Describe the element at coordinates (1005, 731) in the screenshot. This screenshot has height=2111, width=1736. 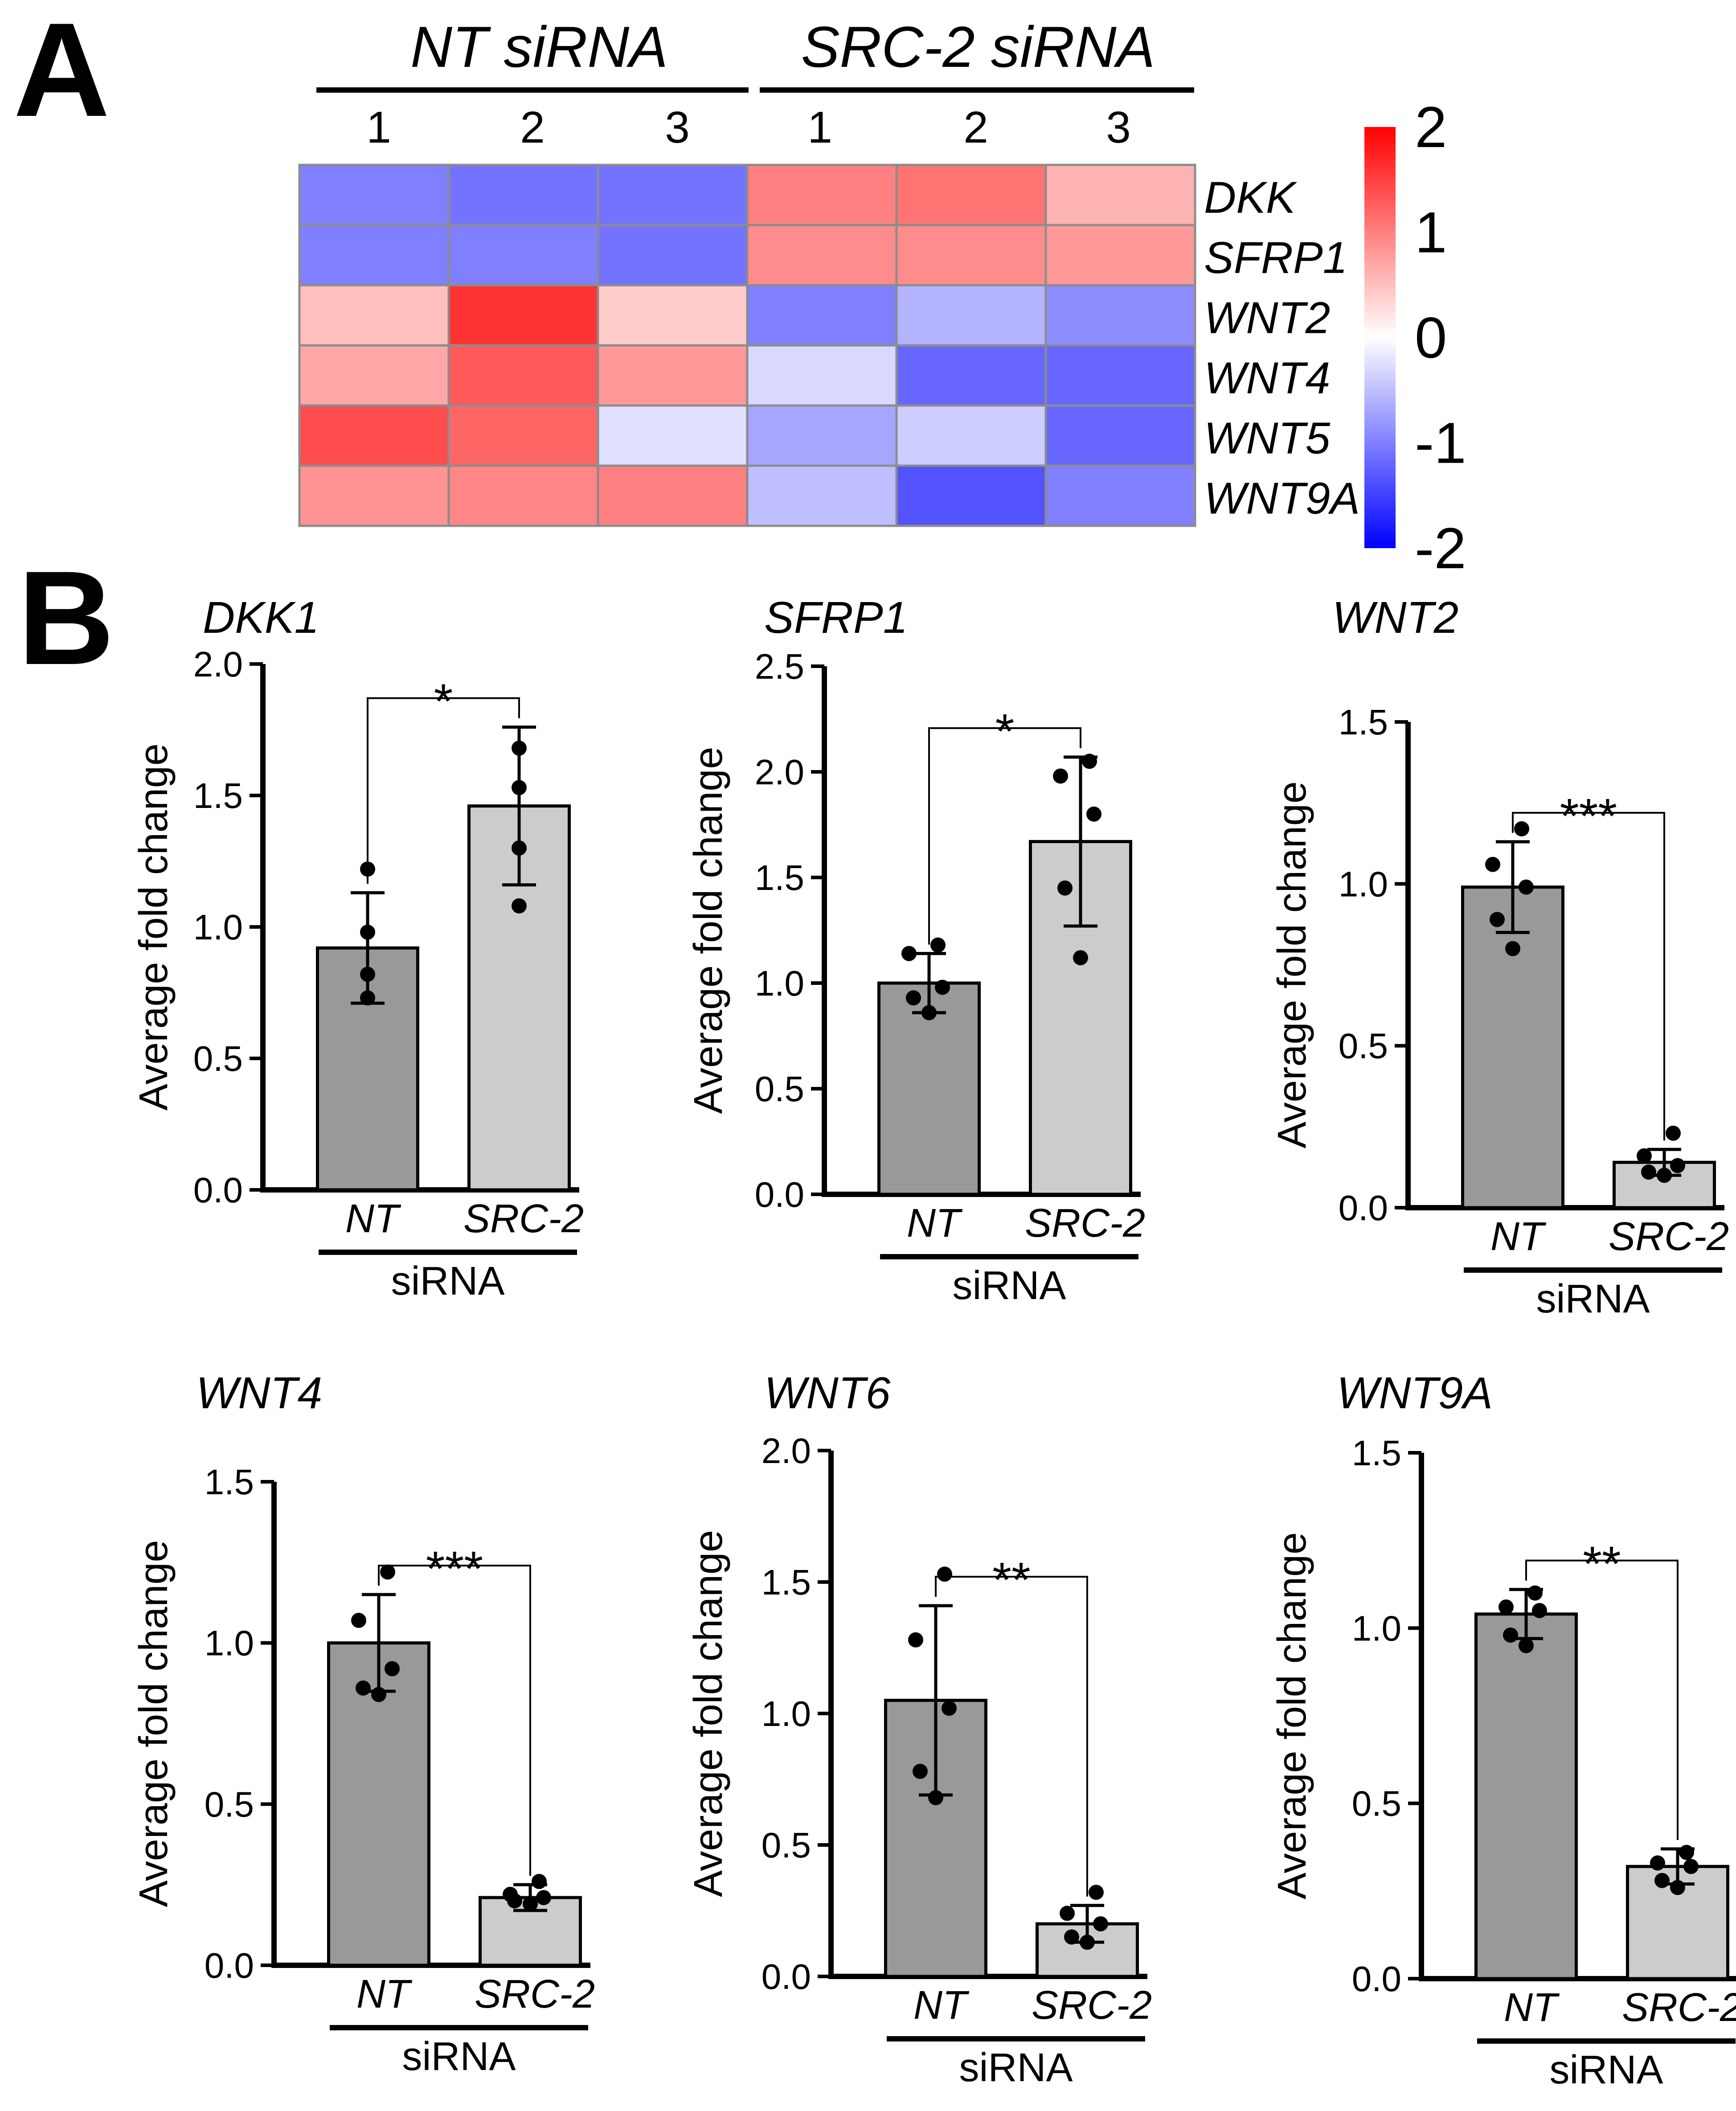
I see `significance-label: *` at that location.